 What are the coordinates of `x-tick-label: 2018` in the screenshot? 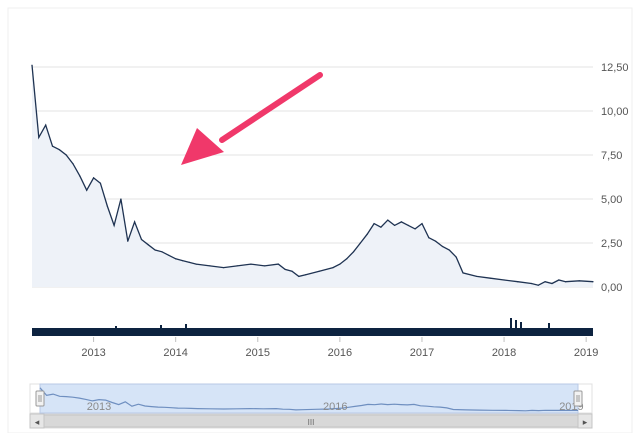 It's located at (504, 353).